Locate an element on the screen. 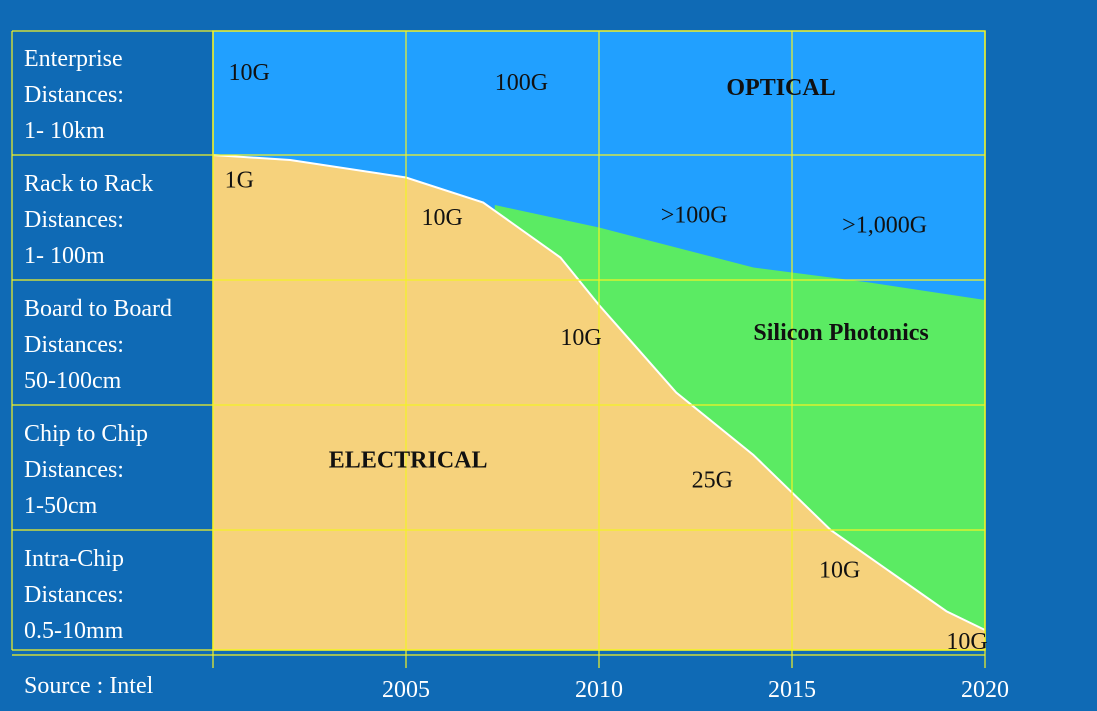  row-label: Chip to Chip Distances: 1-50cm is located at coordinates (86, 470).